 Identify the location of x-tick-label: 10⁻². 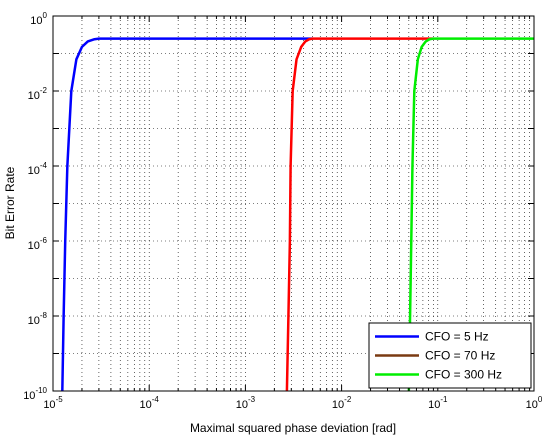
(342, 403).